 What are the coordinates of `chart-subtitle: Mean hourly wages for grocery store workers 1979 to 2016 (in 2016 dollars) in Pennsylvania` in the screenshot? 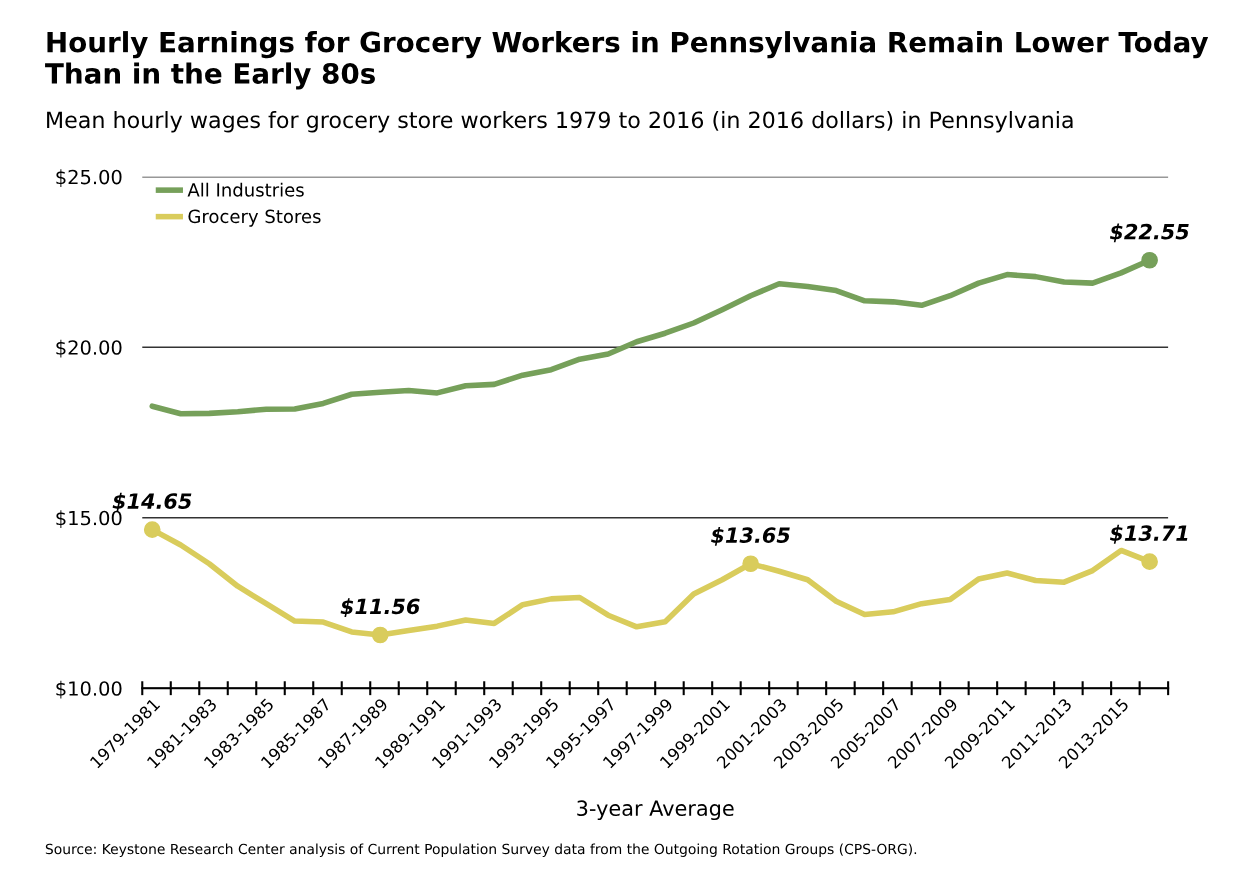 It's located at (560, 122).